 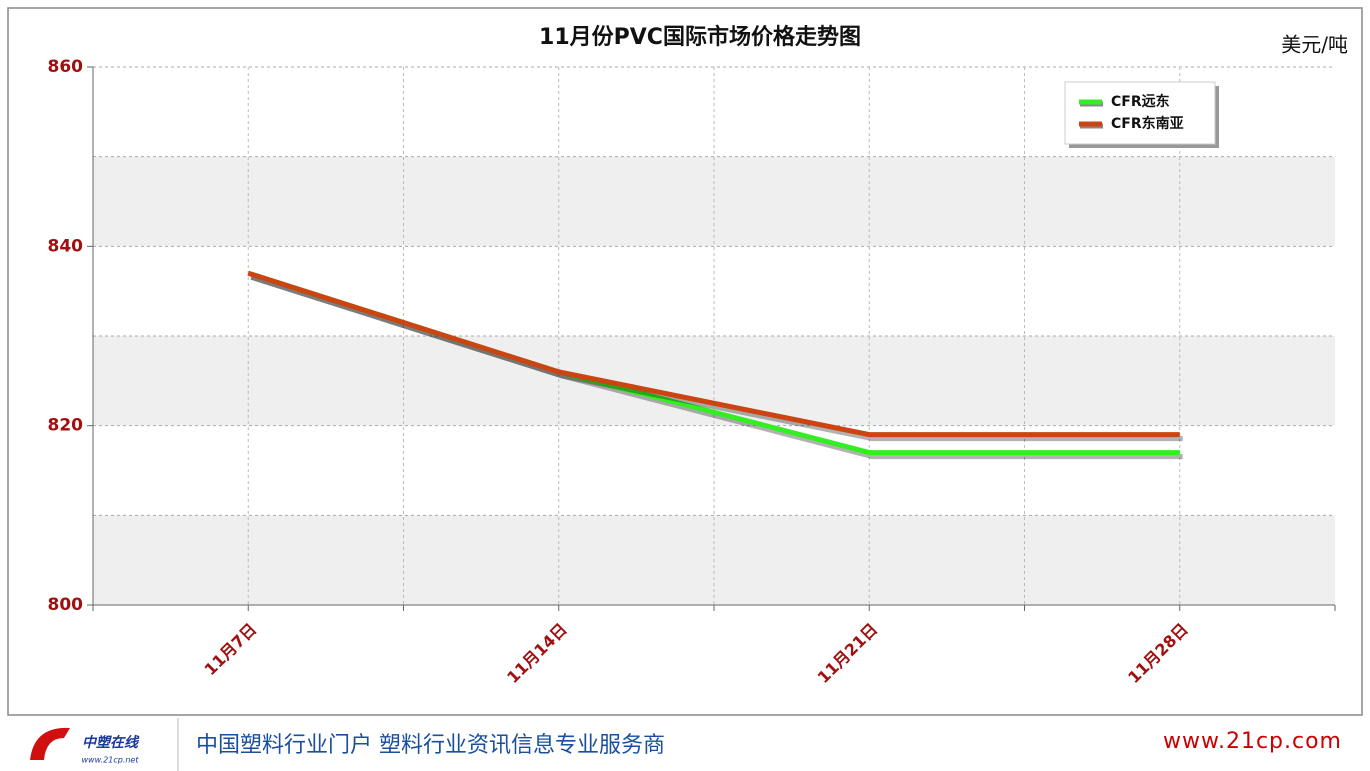 What do you see at coordinates (66, 426) in the screenshot?
I see `y-tick-label: 820` at bounding box center [66, 426].